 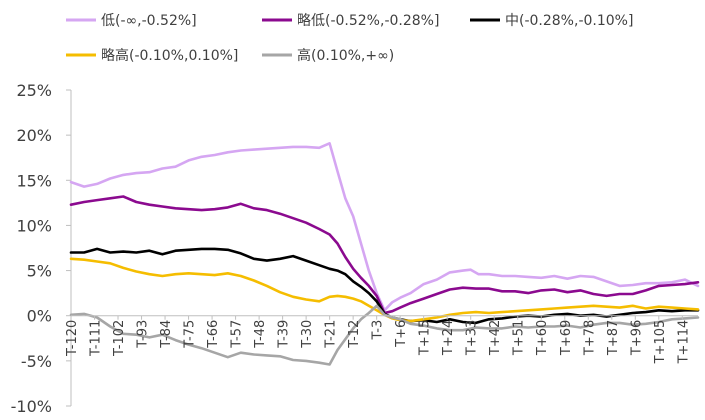 What do you see at coordinates (166, 334) in the screenshot?
I see `x-tick-label: T-84` at bounding box center [166, 334].